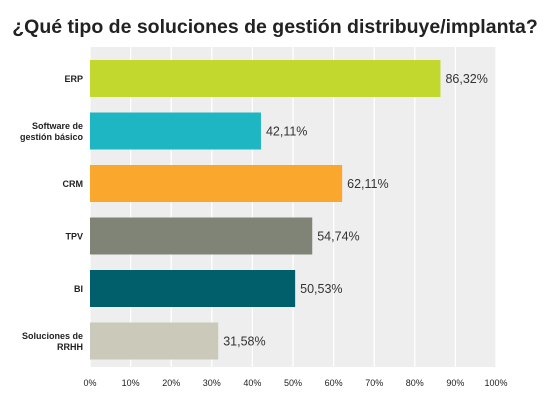 Image resolution: width=550 pixels, height=415 pixels. What do you see at coordinates (52, 131) in the screenshot?
I see `category-label: Software de gestión básico` at bounding box center [52, 131].